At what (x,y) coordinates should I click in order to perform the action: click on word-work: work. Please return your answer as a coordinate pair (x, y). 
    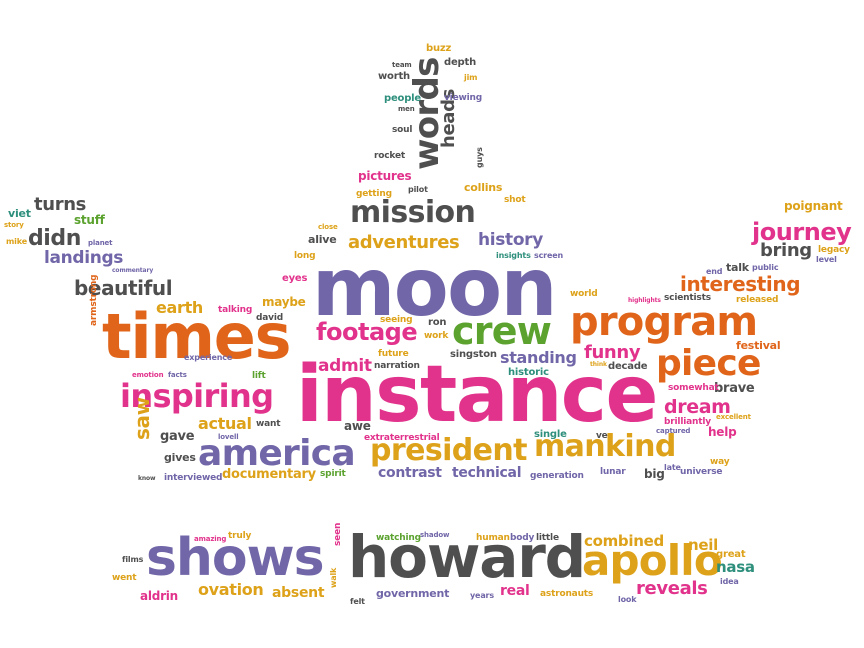
    Looking at the image, I should click on (436, 336).